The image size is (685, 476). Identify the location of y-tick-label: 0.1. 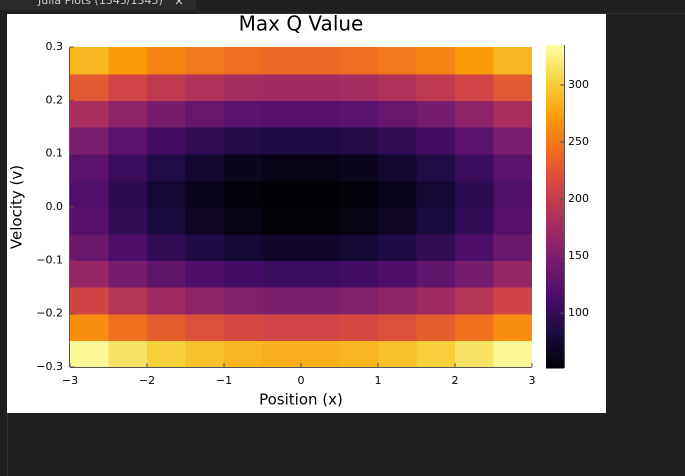
(55, 153).